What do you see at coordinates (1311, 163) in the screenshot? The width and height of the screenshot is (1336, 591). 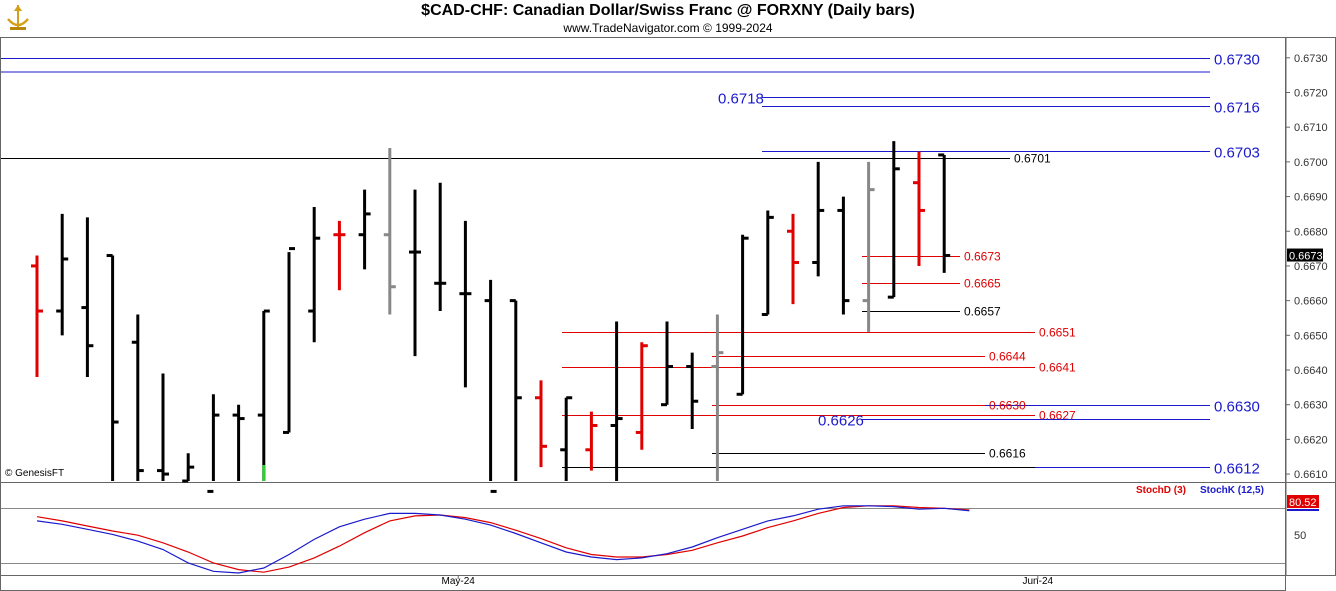 I see `y-tick-label: 0.6700` at bounding box center [1311, 163].